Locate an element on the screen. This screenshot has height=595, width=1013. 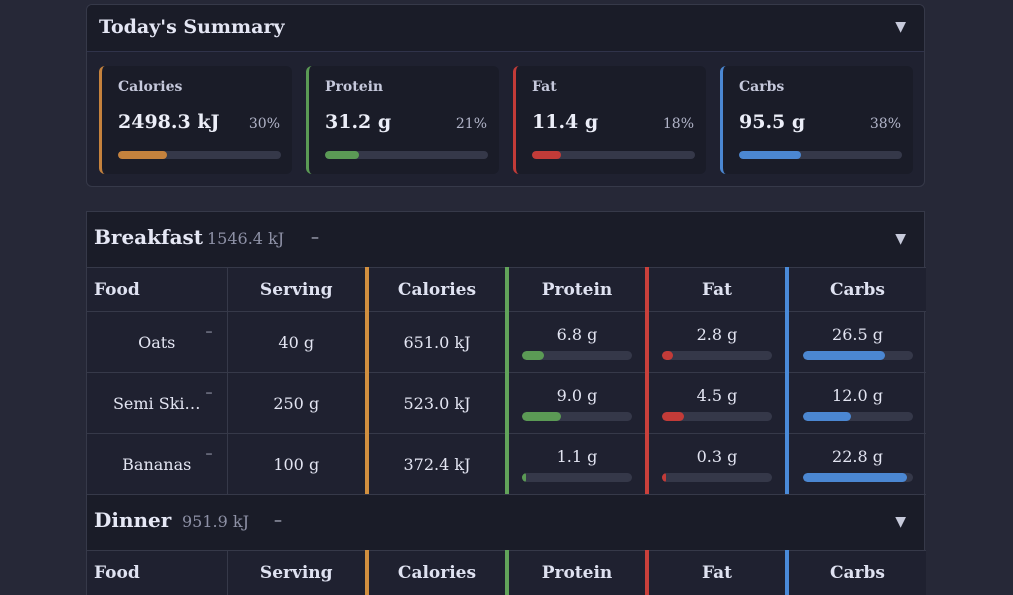
protein-value: 9.0 g is located at coordinates (577, 395).